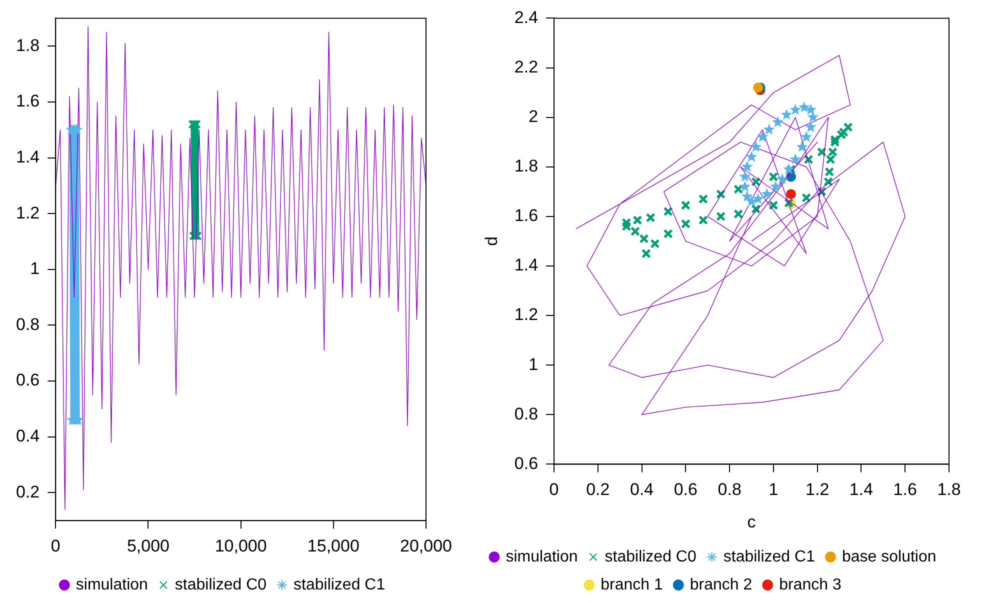 This screenshot has height=603, width=989. What do you see at coordinates (526, 17) in the screenshot?
I see `y-tick-label: 2.4` at bounding box center [526, 17].